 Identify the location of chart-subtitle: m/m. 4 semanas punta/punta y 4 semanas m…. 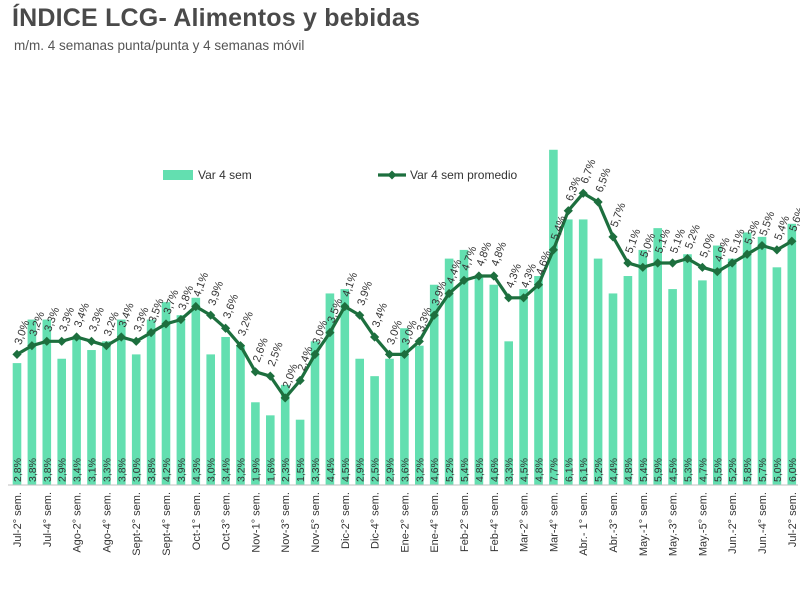
(159, 45).